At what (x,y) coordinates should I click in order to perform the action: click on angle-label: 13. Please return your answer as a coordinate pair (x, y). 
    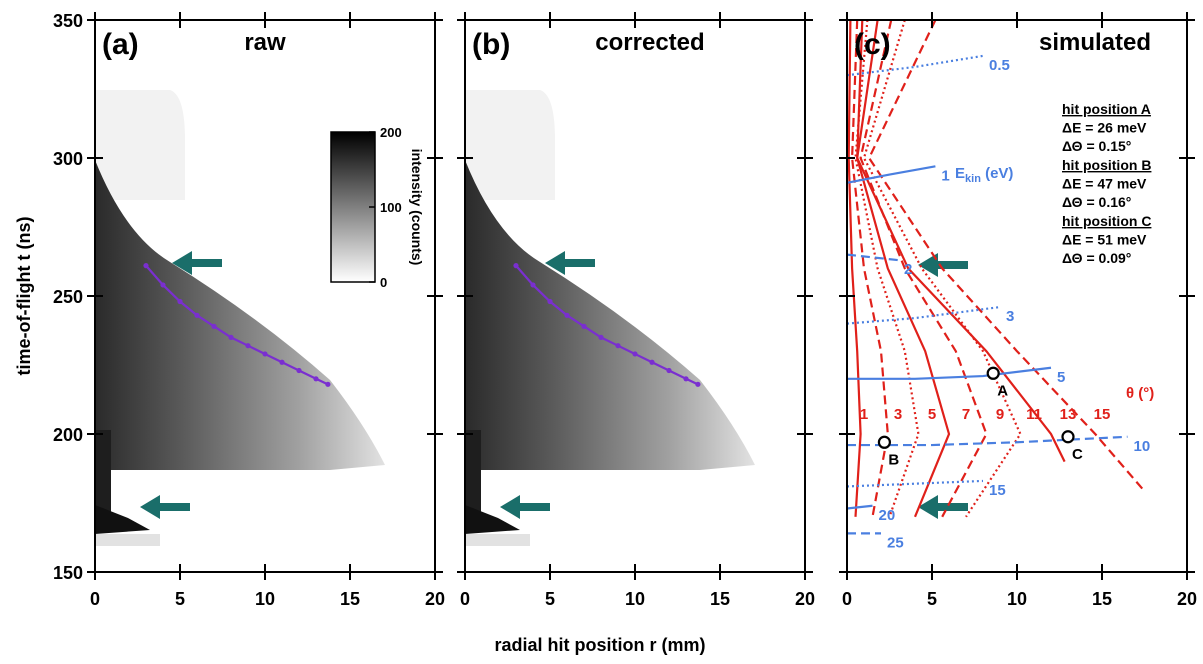
    Looking at the image, I should click on (1068, 414).